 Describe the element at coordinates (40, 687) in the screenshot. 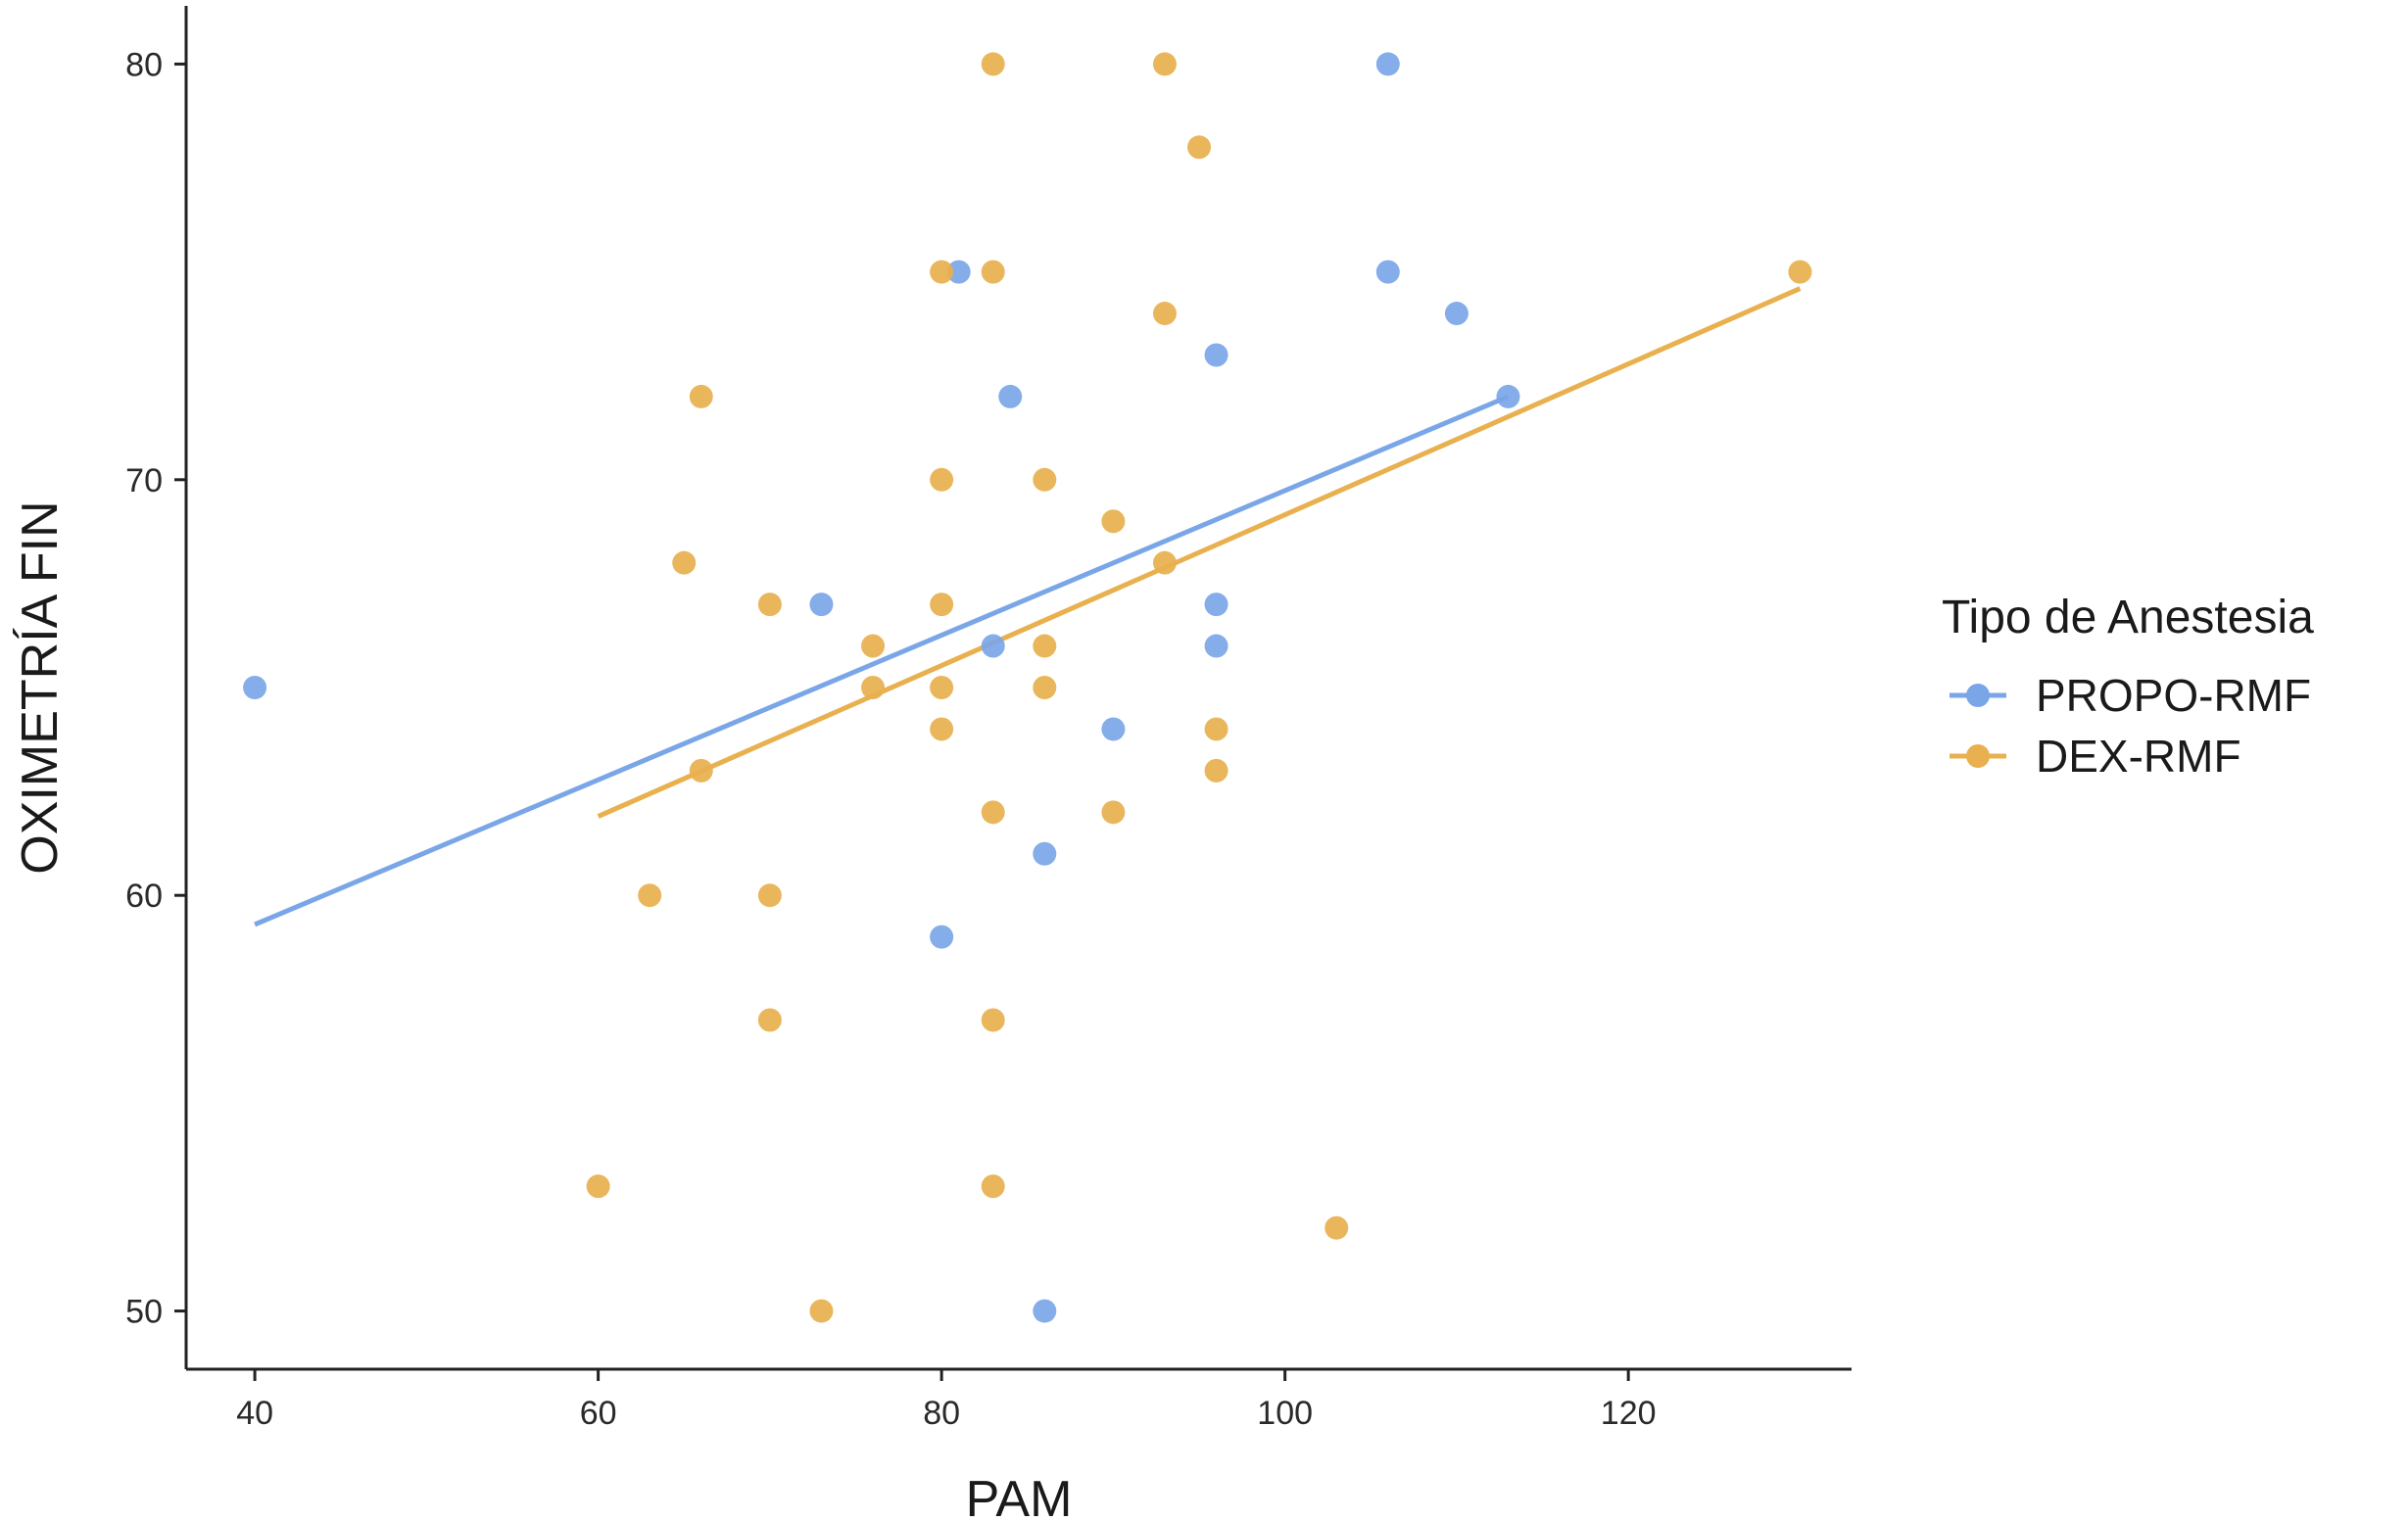

I see `y-axis-title: OXIMETRÍA FIN` at that location.